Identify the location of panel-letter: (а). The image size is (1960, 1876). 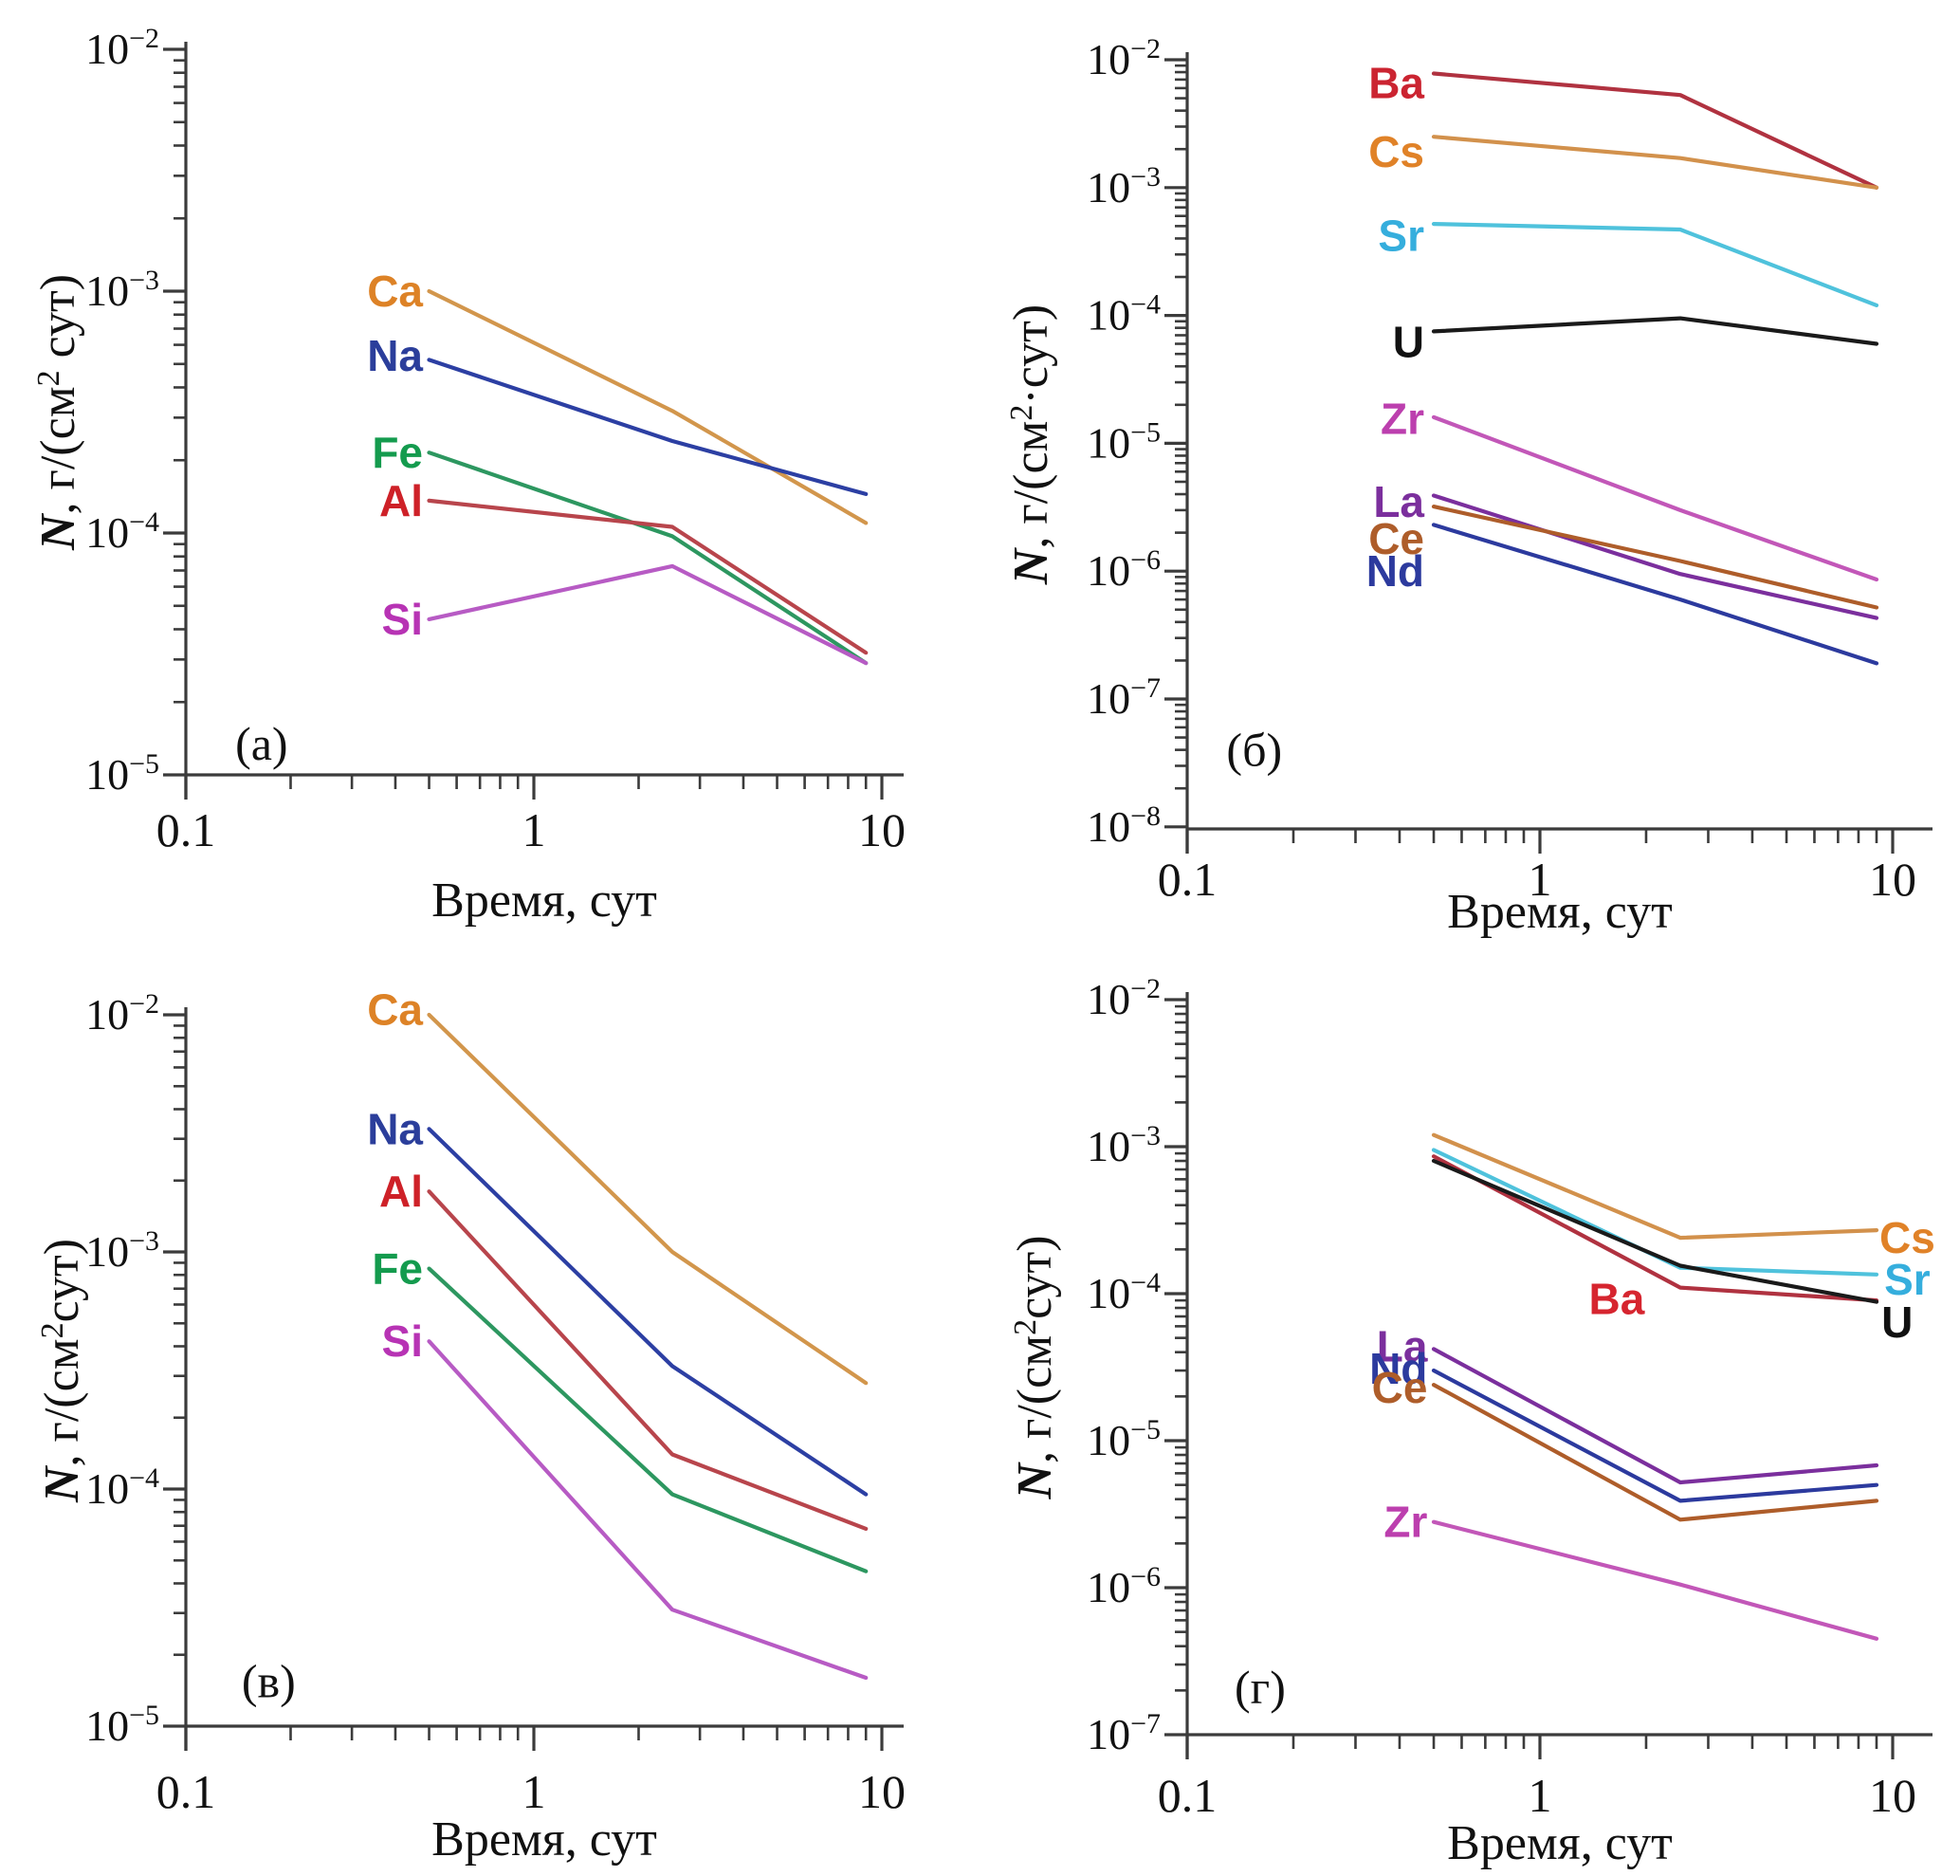
(261, 743).